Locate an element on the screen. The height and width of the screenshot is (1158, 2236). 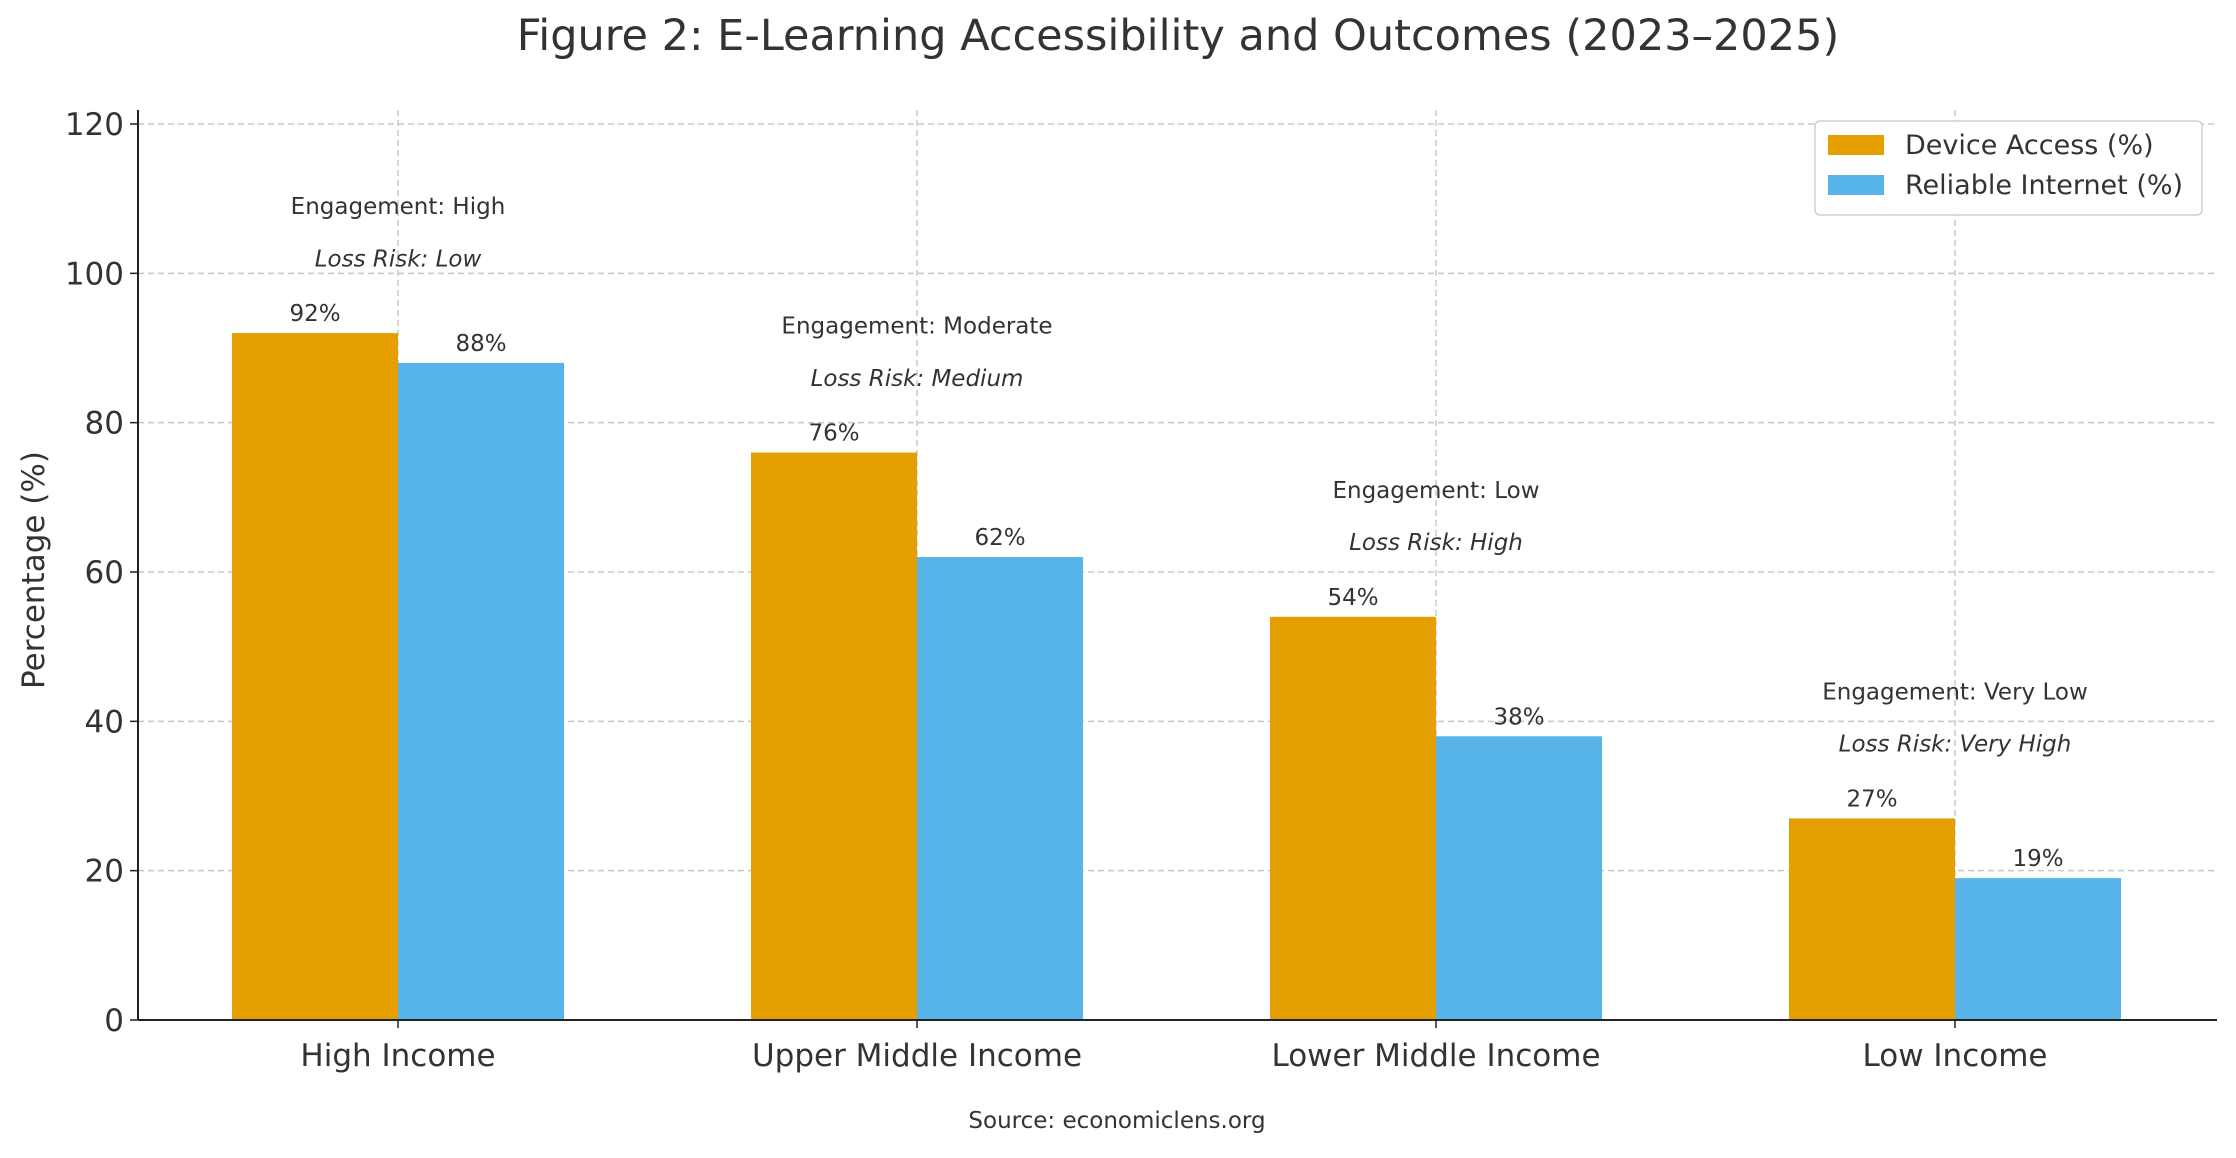
value-label: 27% is located at coordinates (1871, 799).